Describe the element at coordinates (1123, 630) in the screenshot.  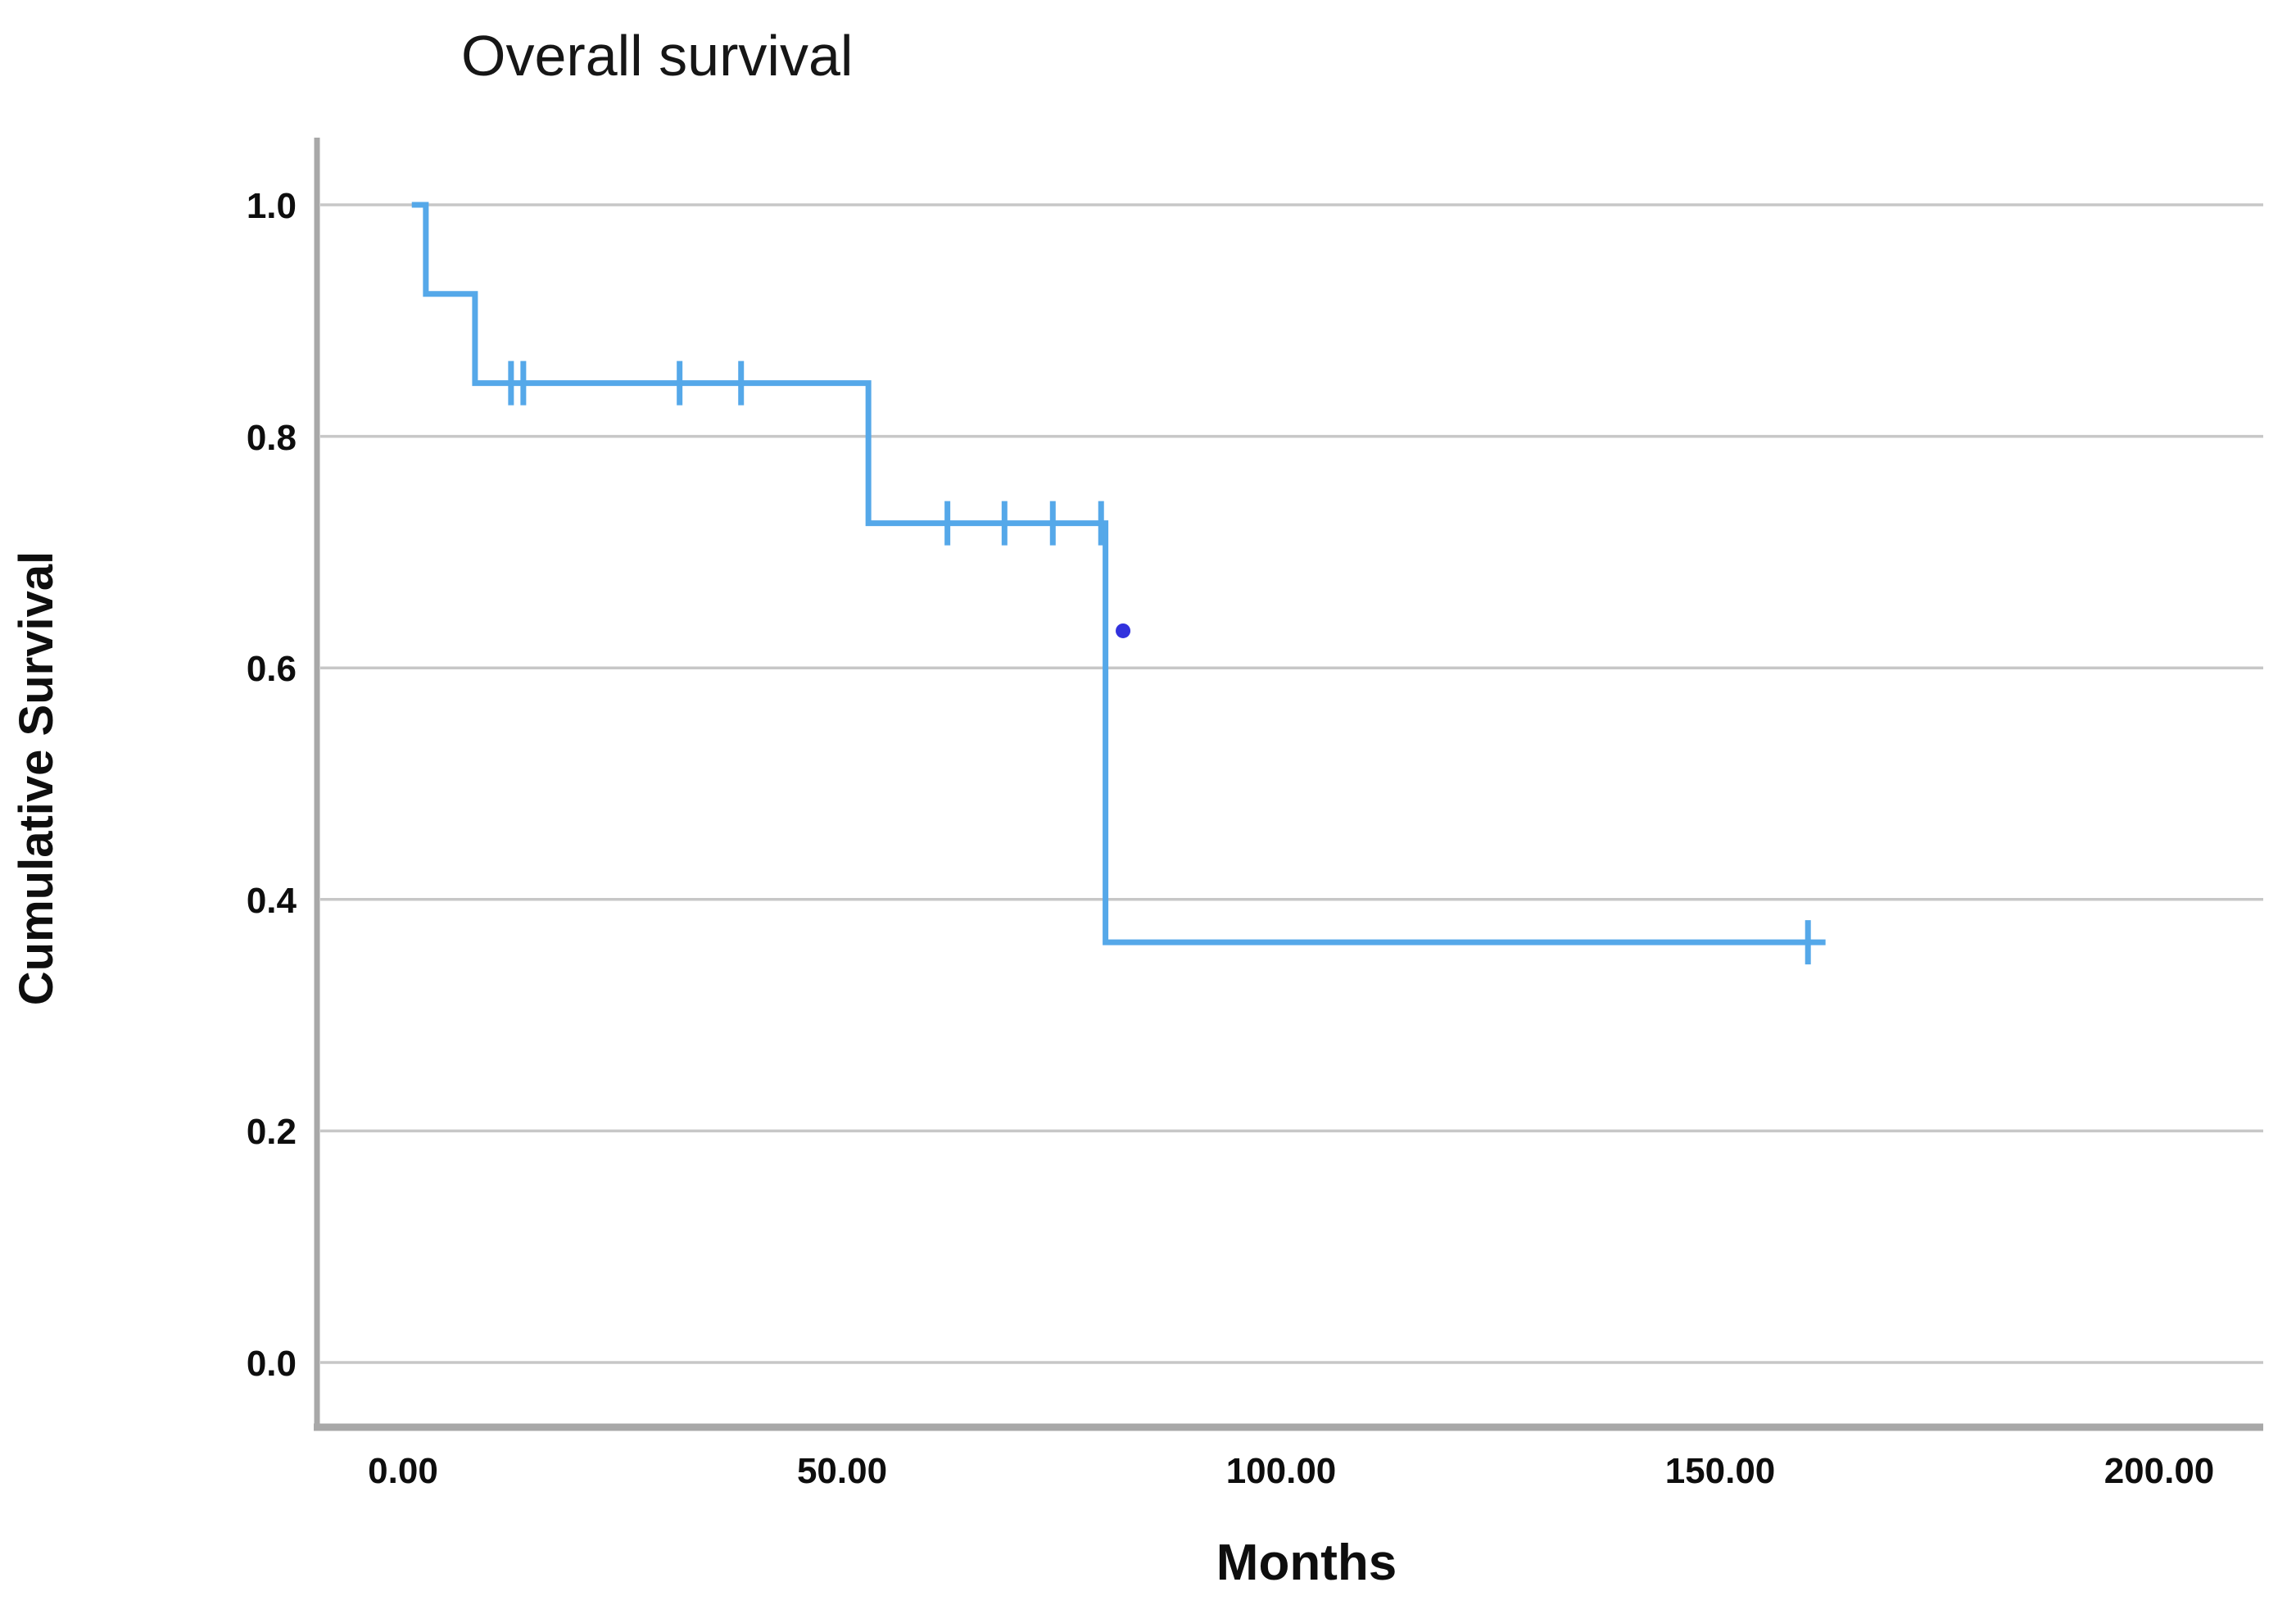
I see `outlier-point` at that location.